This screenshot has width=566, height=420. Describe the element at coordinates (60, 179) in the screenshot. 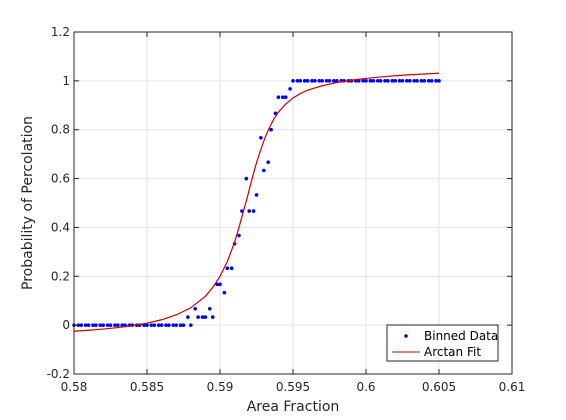

I see `y-tick-label: 0.6` at that location.